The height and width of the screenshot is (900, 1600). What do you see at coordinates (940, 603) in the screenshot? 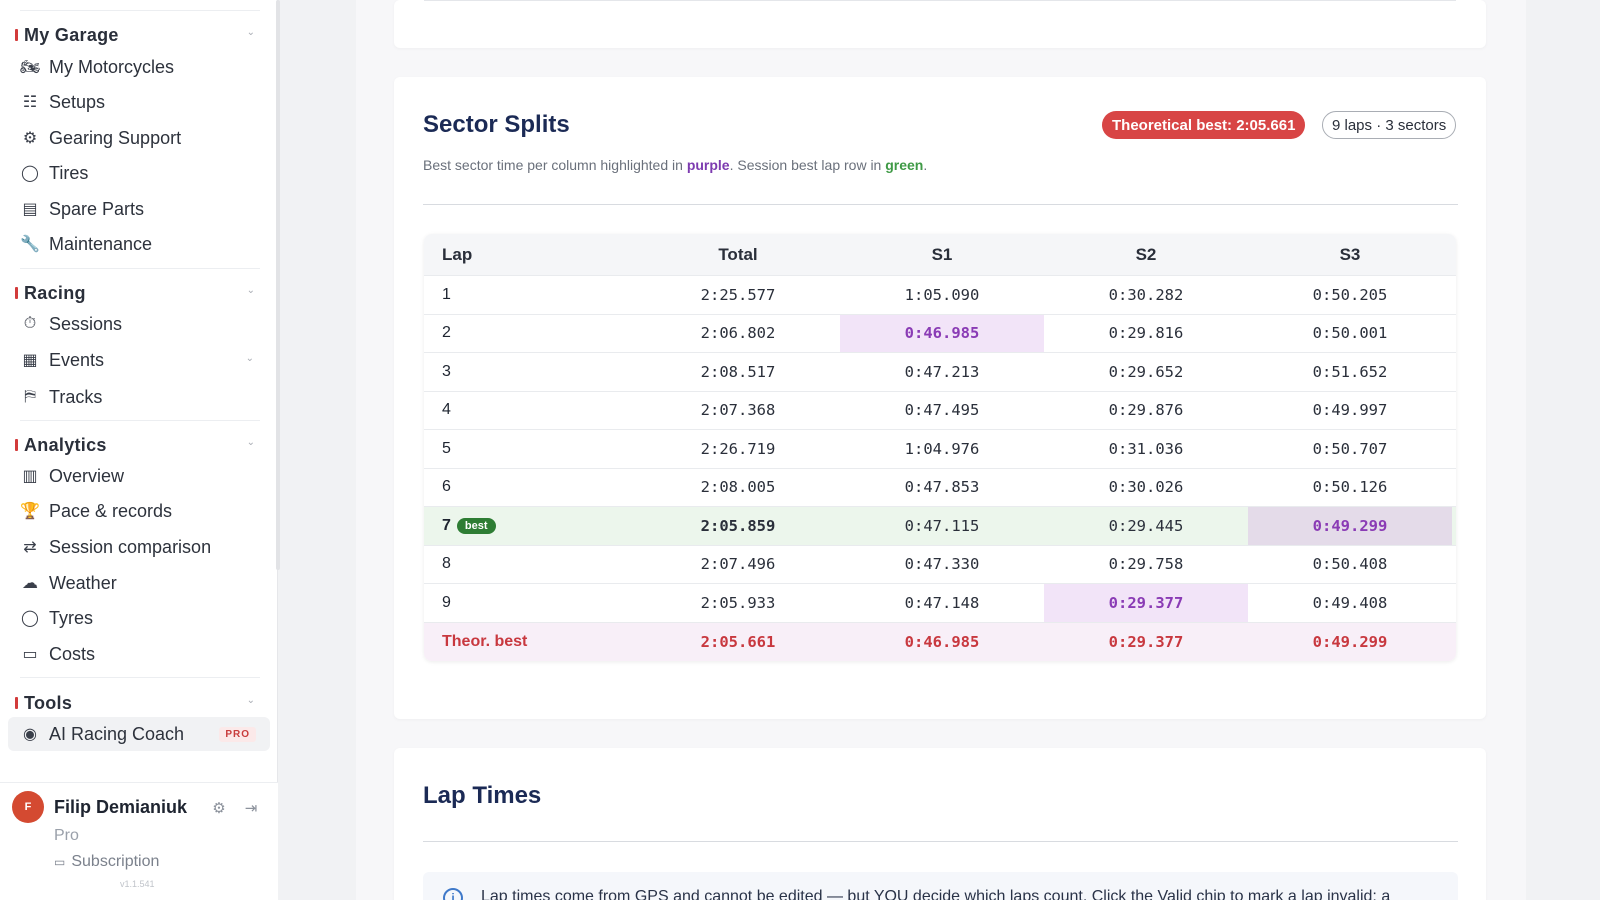
I see `table-row: 9 2:05.933 0:47.148 0:29.377 0:49.408` at bounding box center [940, 603].